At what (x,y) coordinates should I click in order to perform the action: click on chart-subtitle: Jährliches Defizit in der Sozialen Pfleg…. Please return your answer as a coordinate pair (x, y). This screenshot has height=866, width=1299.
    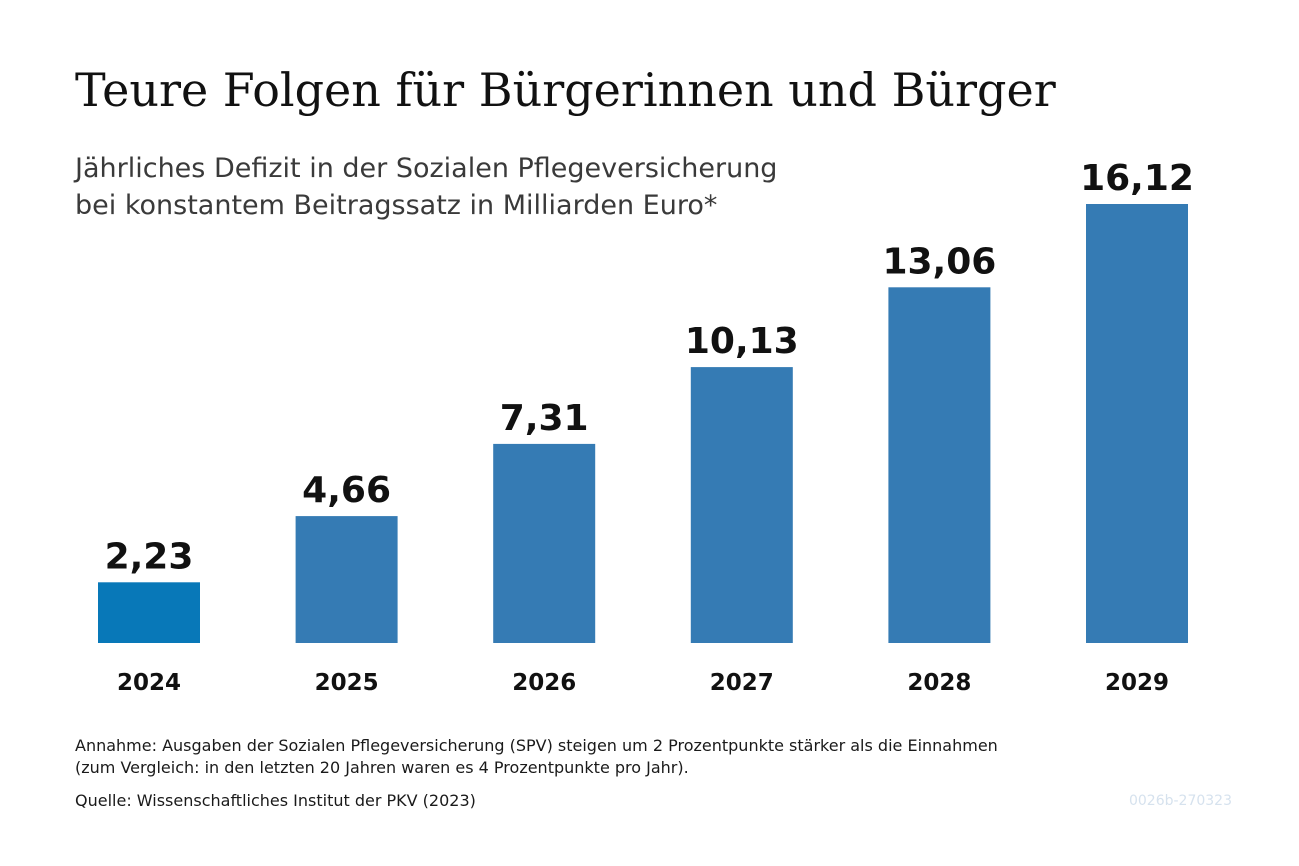
    Looking at the image, I should click on (426, 187).